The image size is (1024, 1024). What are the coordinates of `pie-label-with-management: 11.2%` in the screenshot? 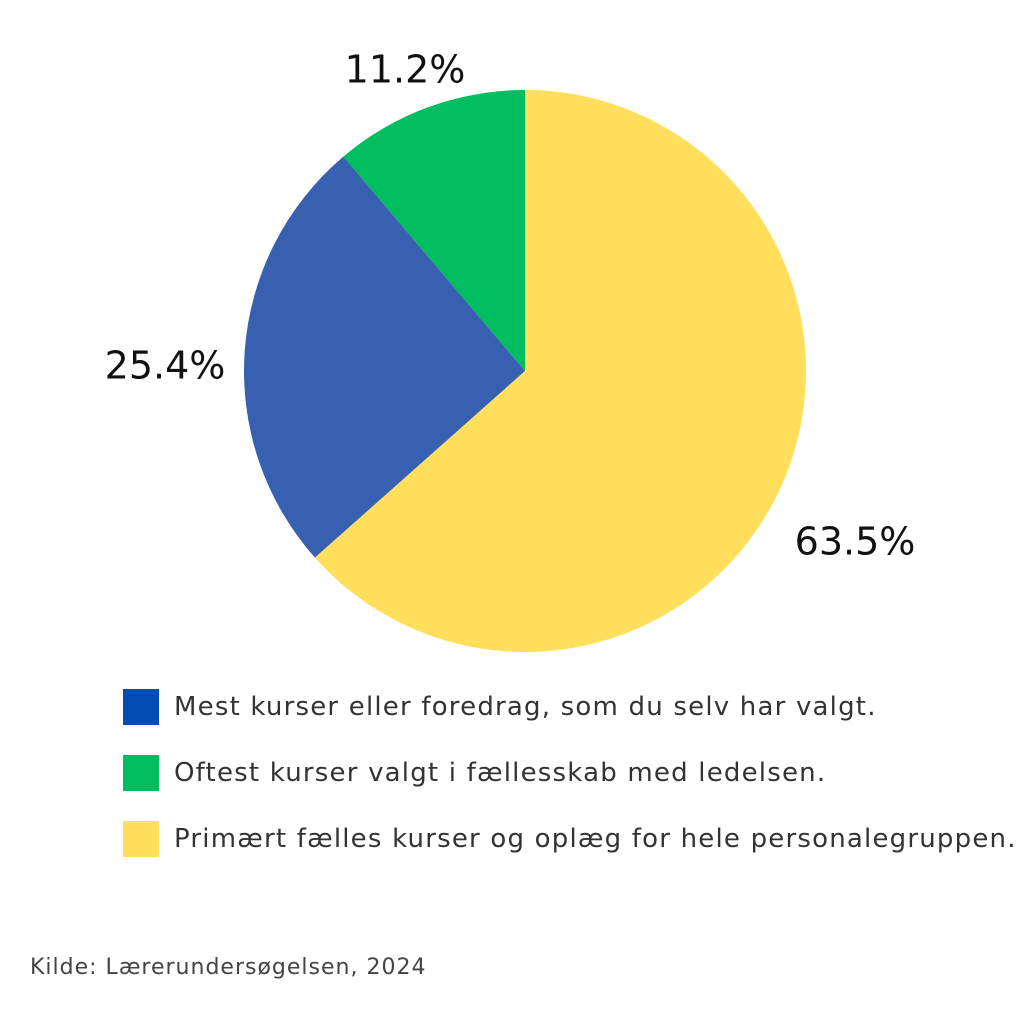 It's located at (405, 70).